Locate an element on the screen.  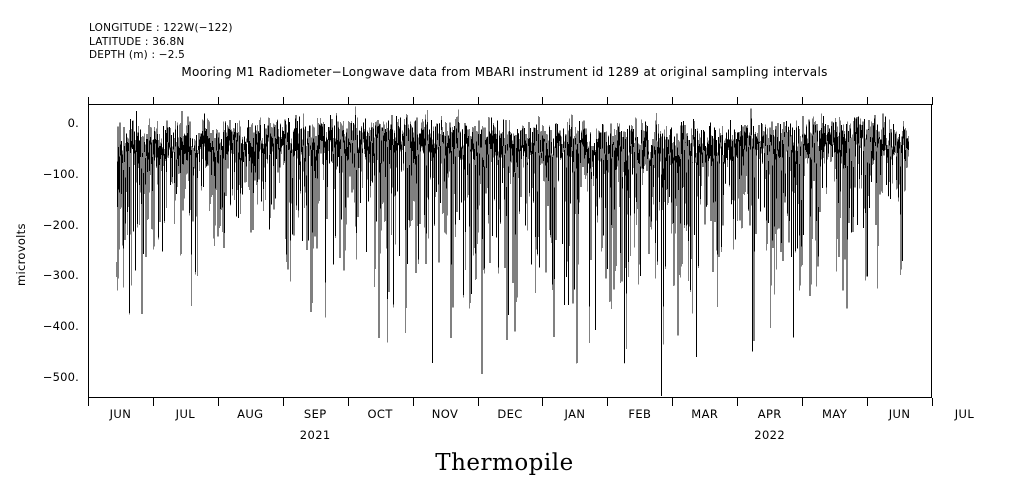
x-axis-year-label: 2022 is located at coordinates (770, 435).